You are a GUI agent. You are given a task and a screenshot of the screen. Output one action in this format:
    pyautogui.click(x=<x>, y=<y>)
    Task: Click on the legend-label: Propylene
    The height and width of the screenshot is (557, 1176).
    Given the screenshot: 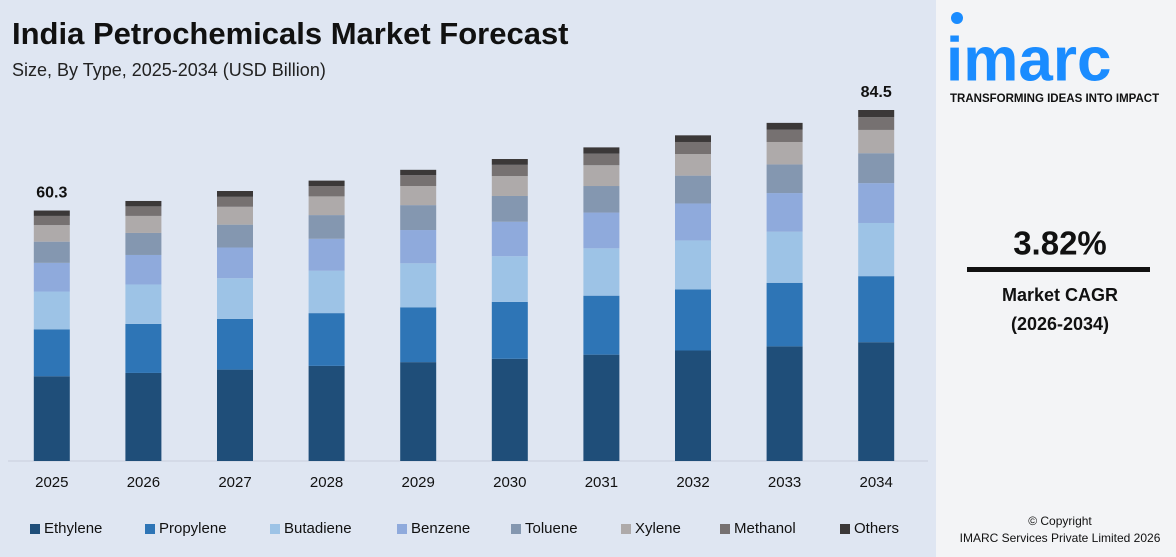 What is the action you would take?
    pyautogui.click(x=193, y=528)
    